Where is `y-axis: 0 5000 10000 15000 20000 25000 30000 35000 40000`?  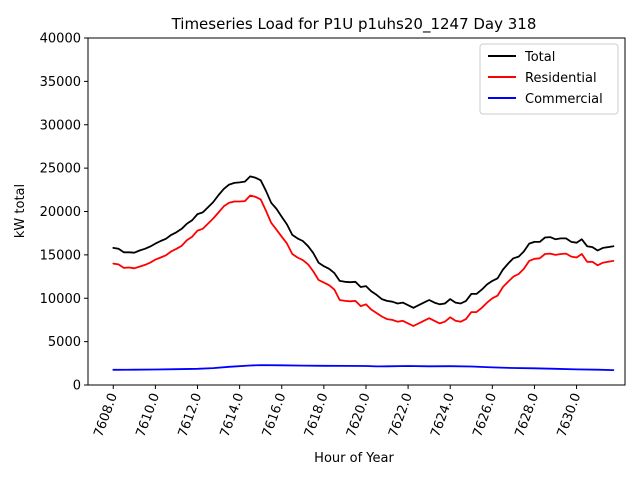 y-axis: 0 5000 10000 15000 20000 25000 30000 35000 40000 is located at coordinates (64, 213).